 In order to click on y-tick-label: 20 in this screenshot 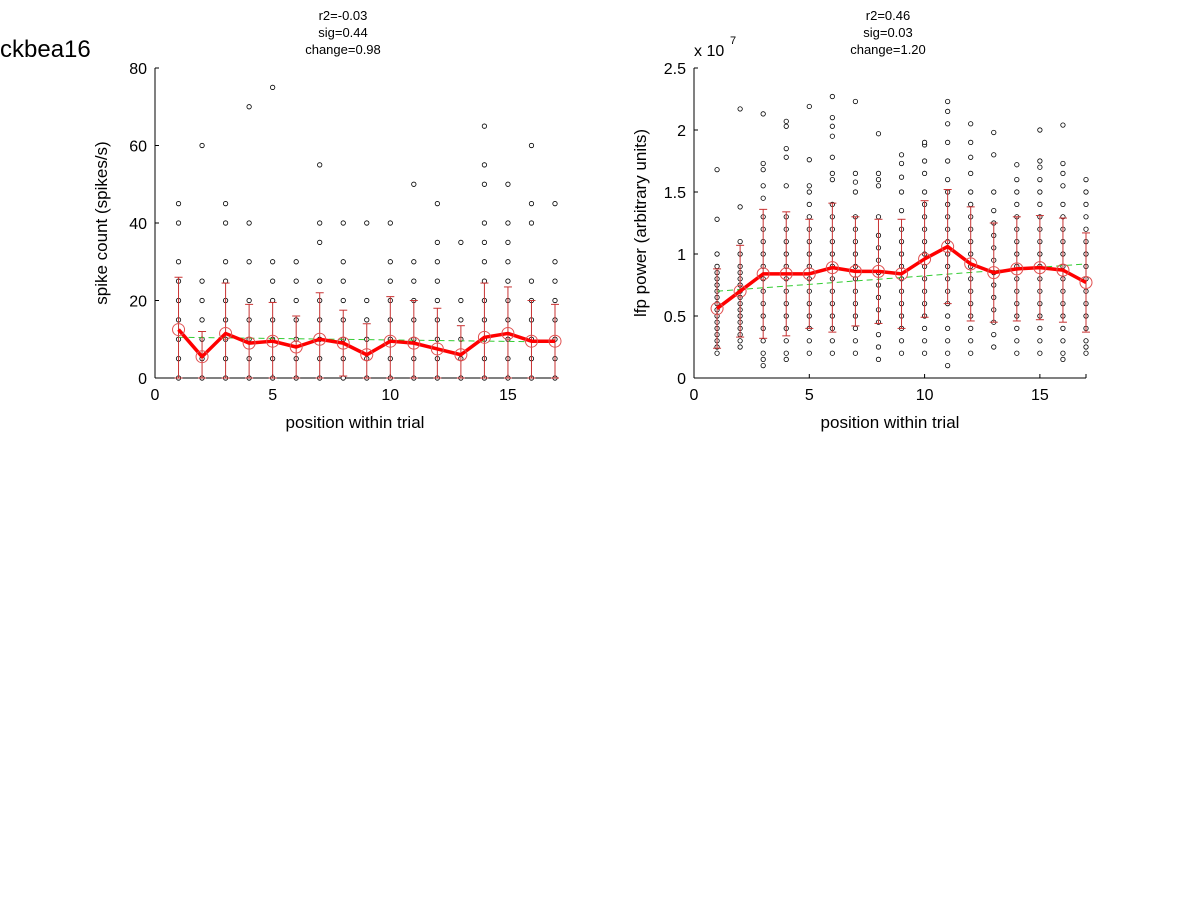, I will do `click(138, 302)`.